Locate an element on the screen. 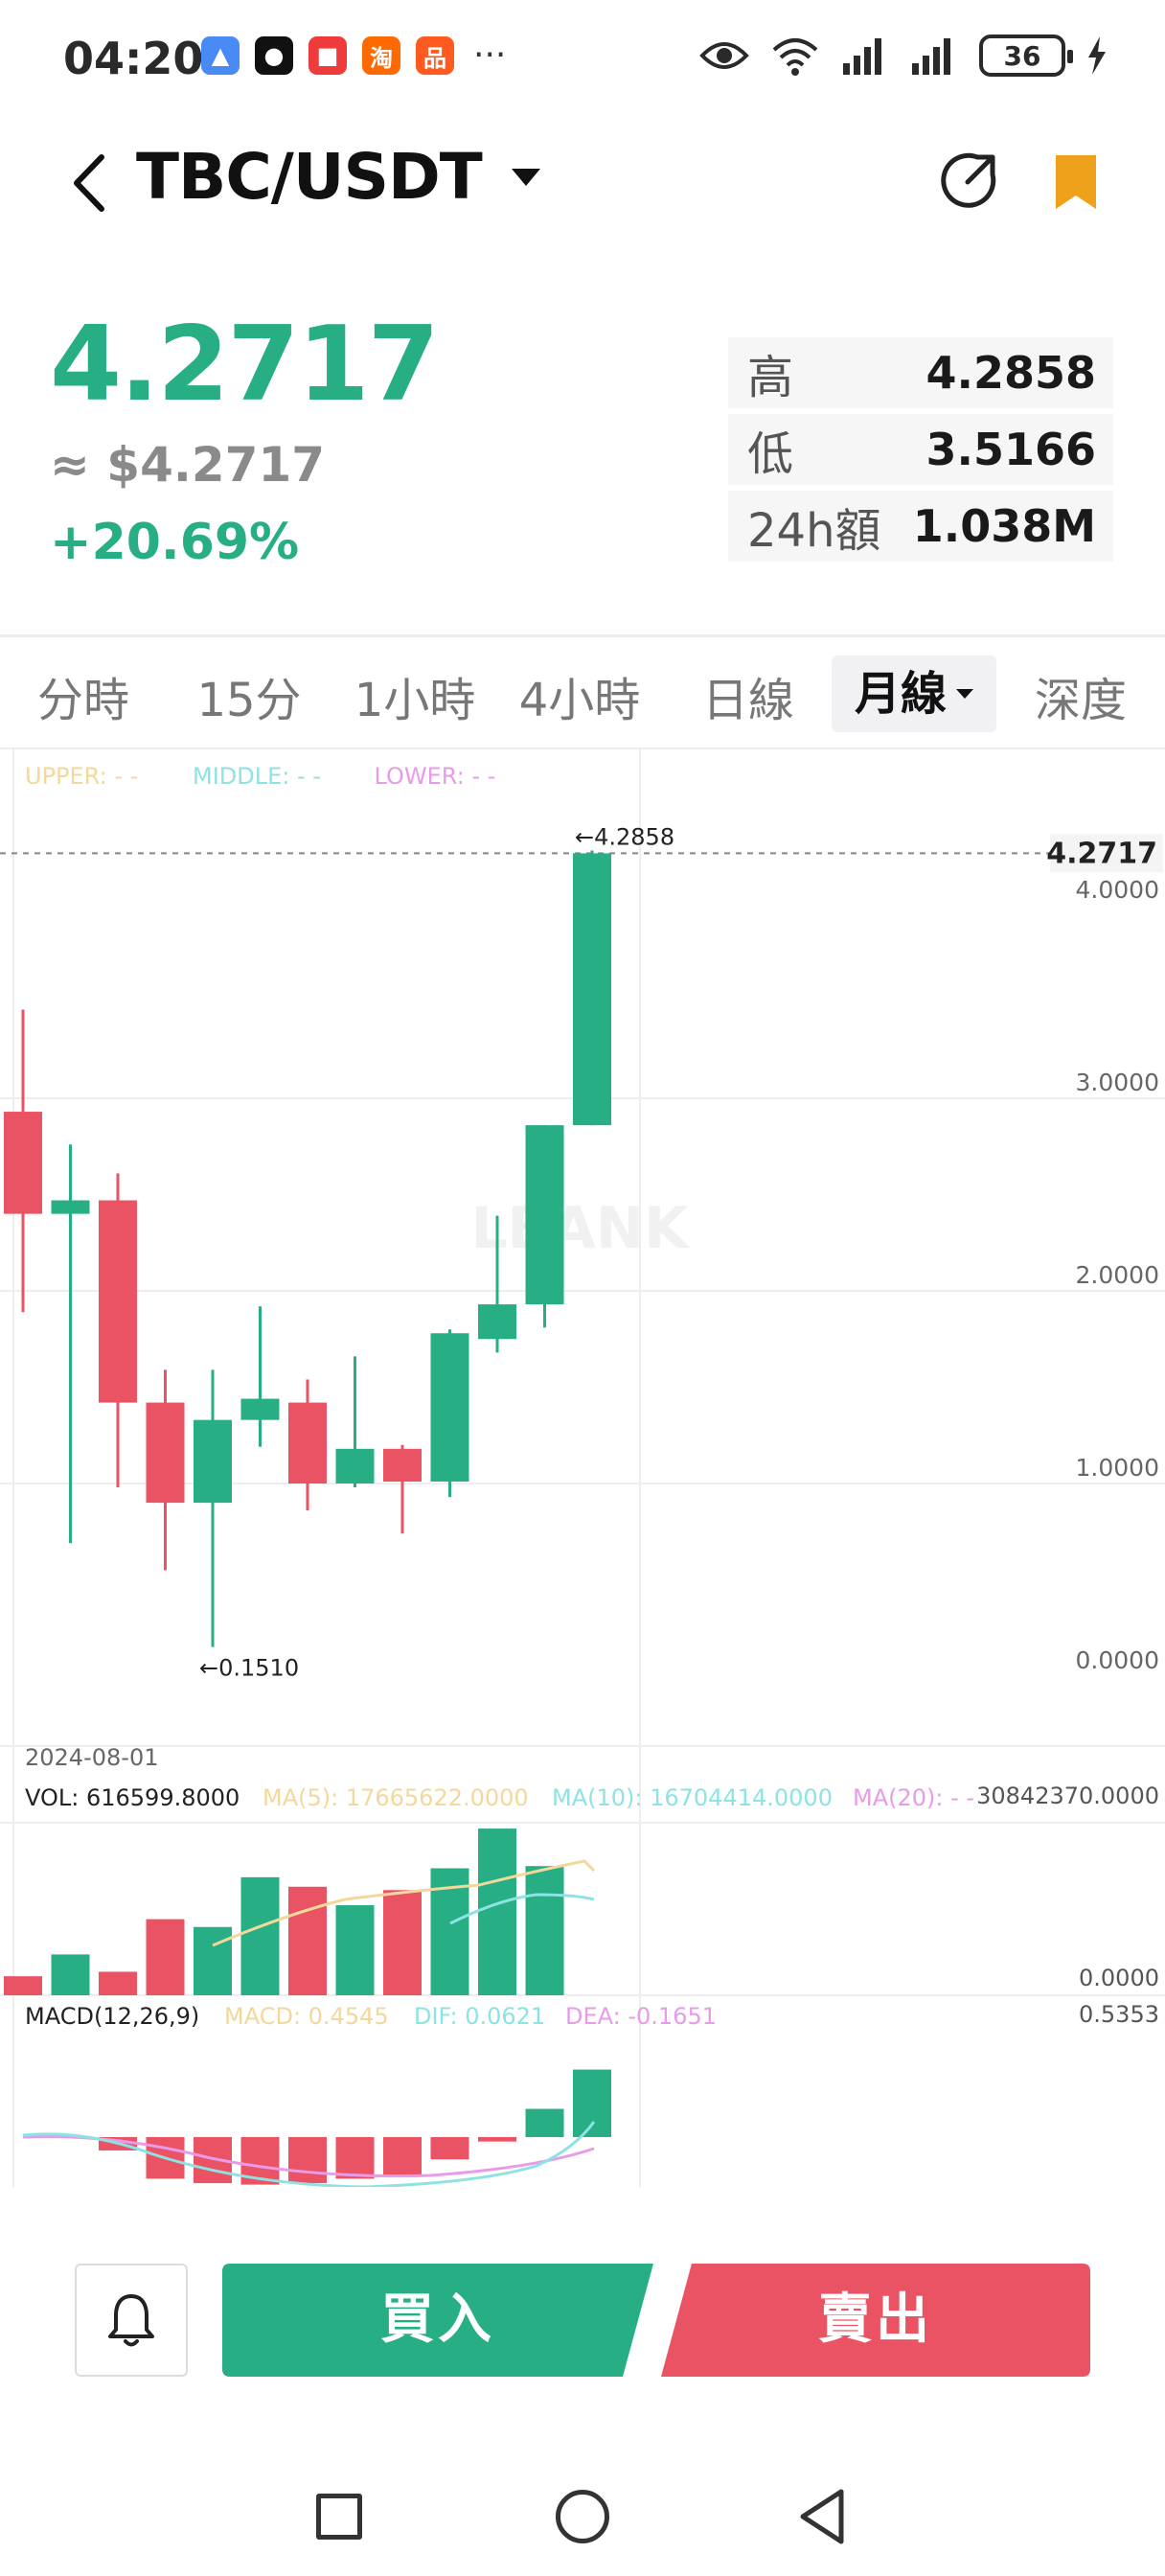  sell-button: 賣出 is located at coordinates (875, 2320).